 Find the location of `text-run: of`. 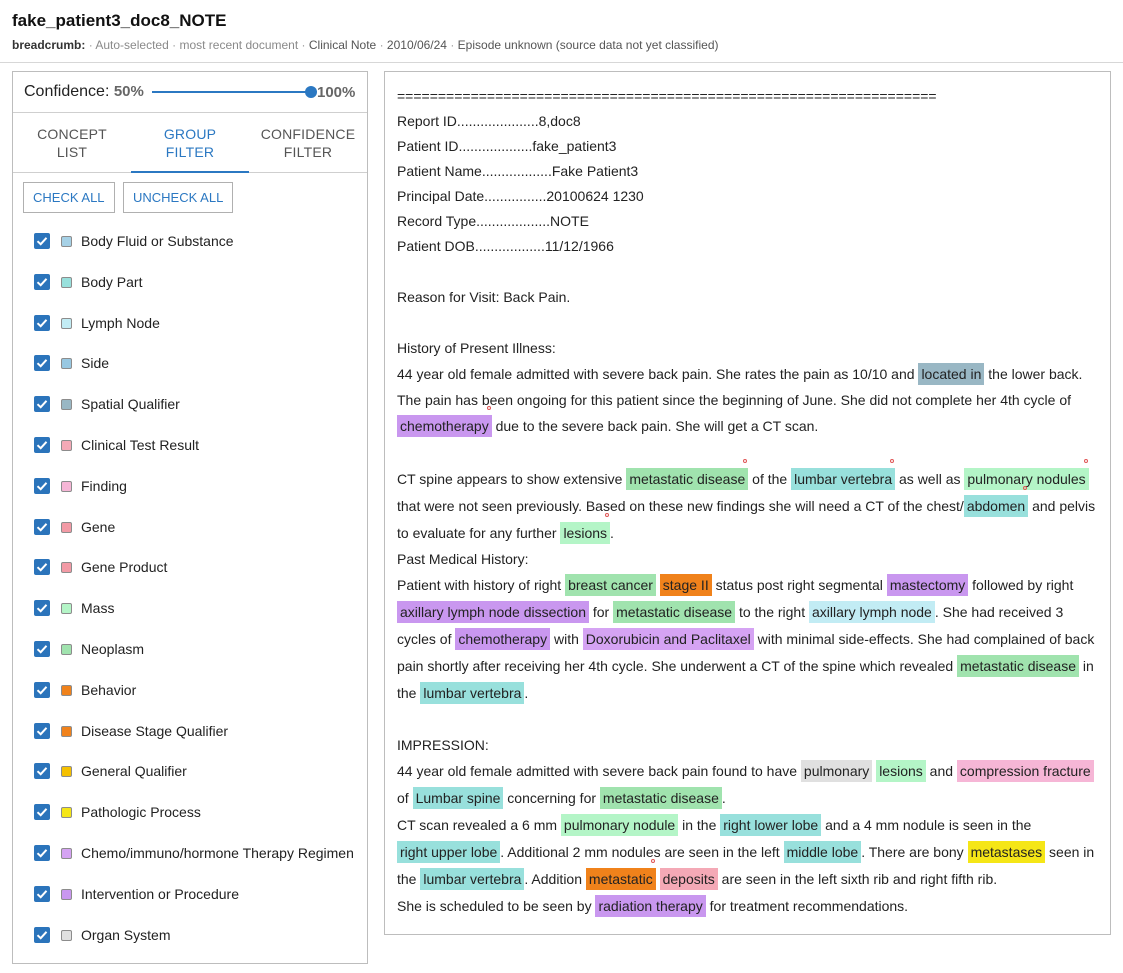

text-run: of is located at coordinates (405, 798).